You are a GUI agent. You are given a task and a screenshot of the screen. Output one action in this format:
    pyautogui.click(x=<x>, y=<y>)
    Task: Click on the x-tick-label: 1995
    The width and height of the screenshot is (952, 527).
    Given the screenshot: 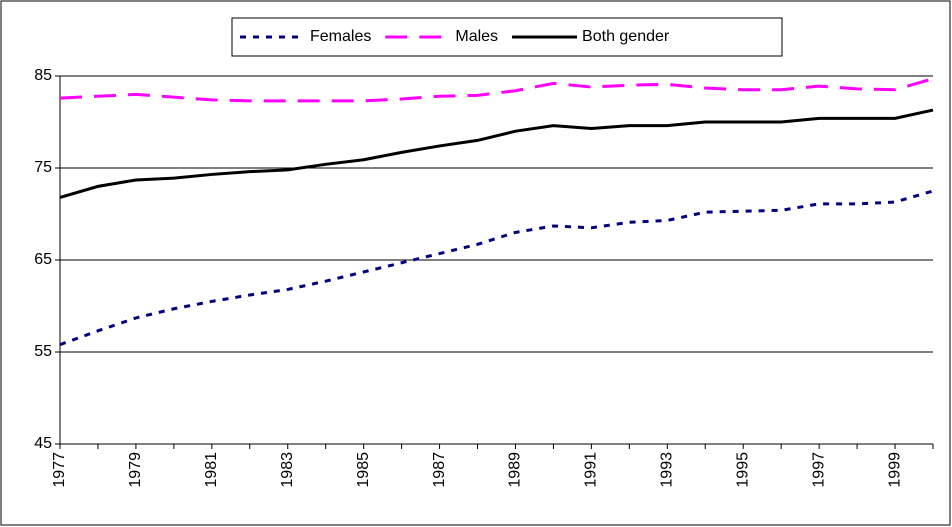 What is the action you would take?
    pyautogui.click(x=742, y=470)
    